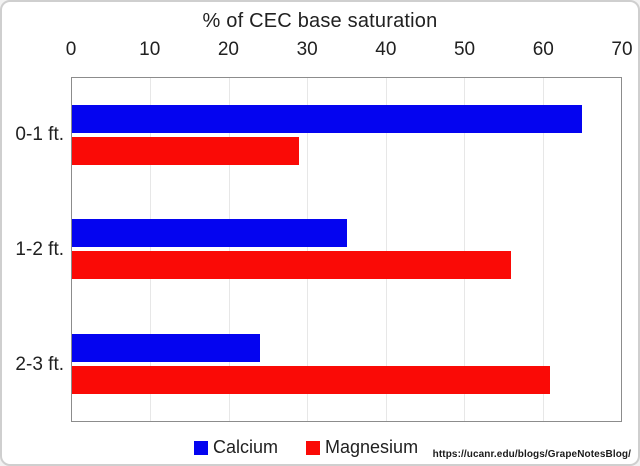  Describe the element at coordinates (307, 49) in the screenshot. I see `x-tick-label: 30` at that location.